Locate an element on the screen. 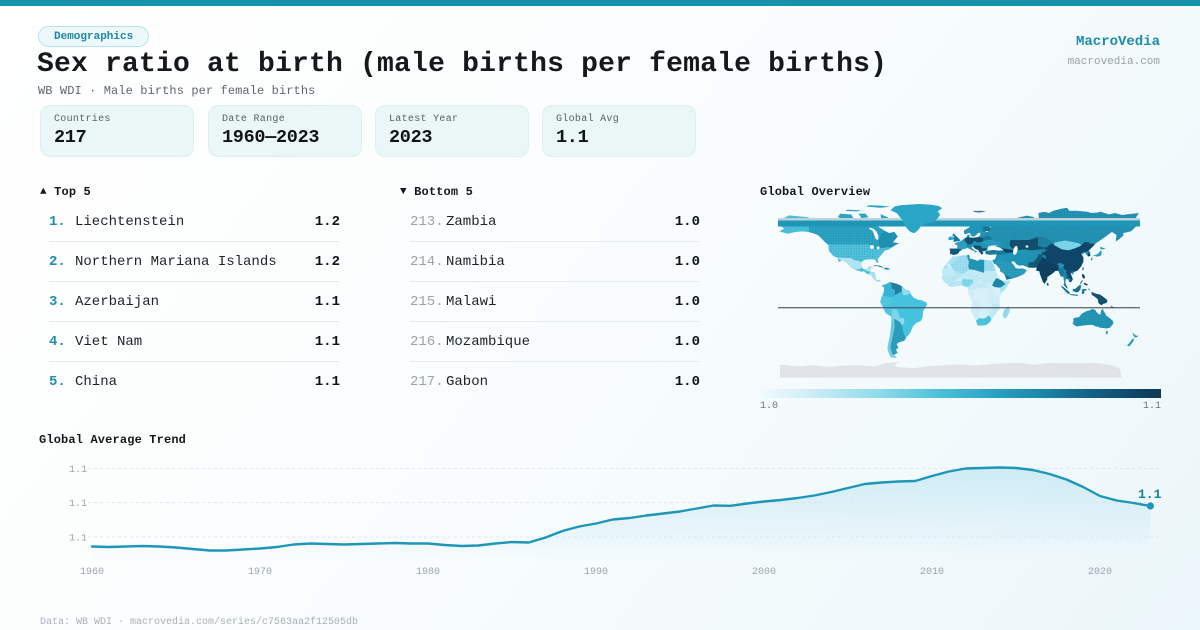 This screenshot has width=1200, height=630. svg-text: 1990 is located at coordinates (596, 572).